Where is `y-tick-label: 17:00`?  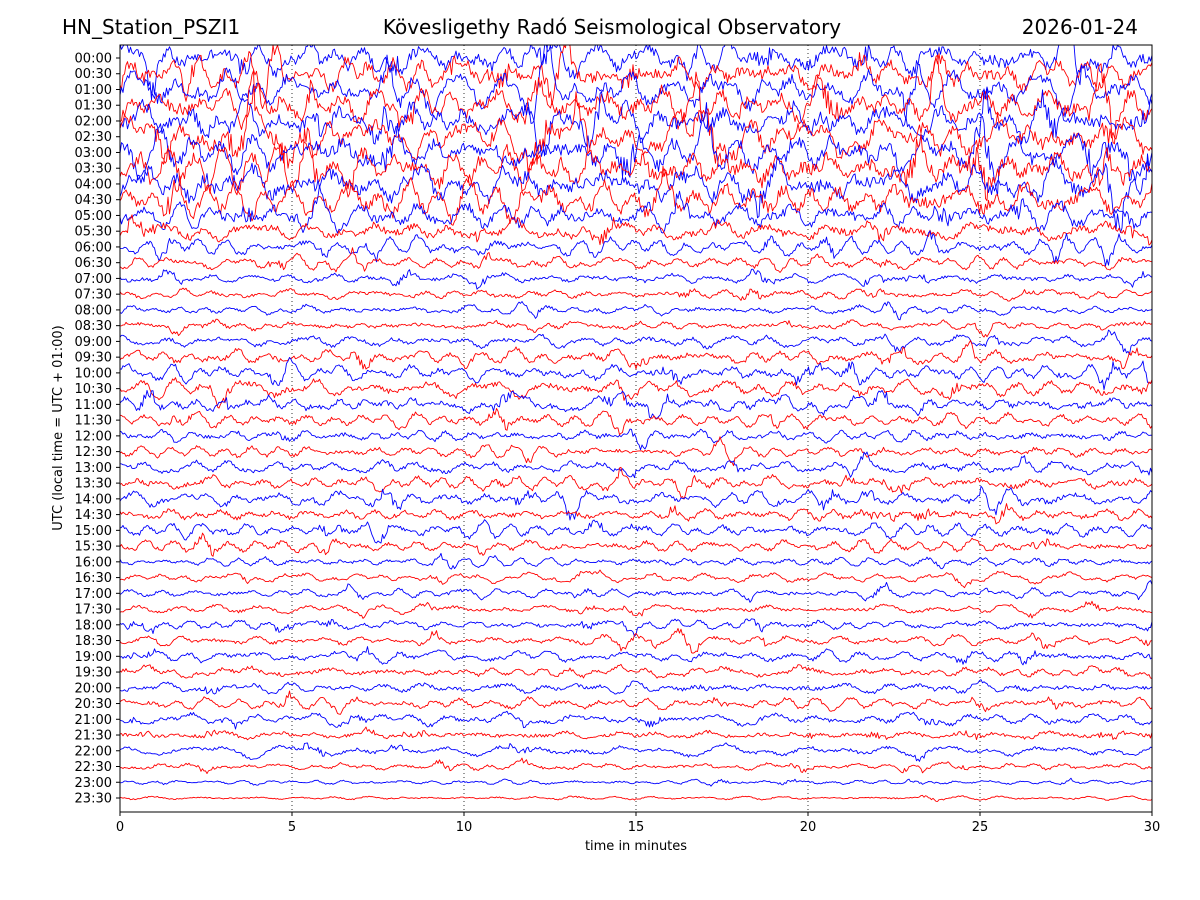 y-tick-label: 17:00 is located at coordinates (93, 594).